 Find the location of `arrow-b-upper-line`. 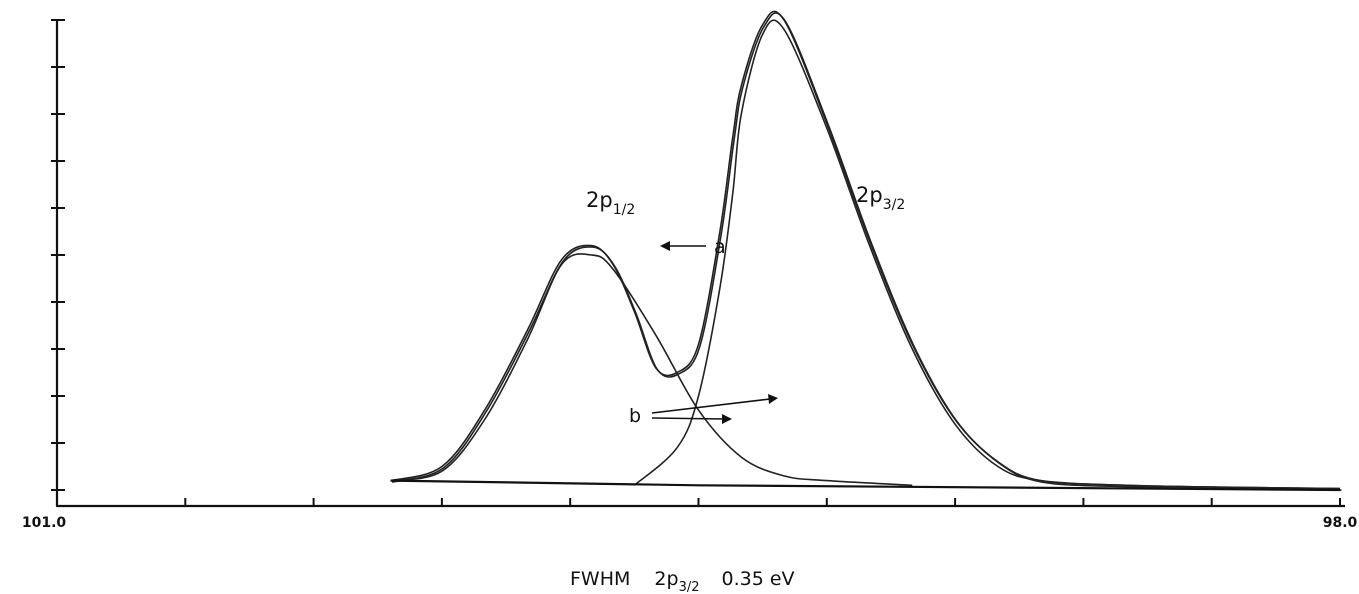

arrow-b-upper-line is located at coordinates (711, 406).